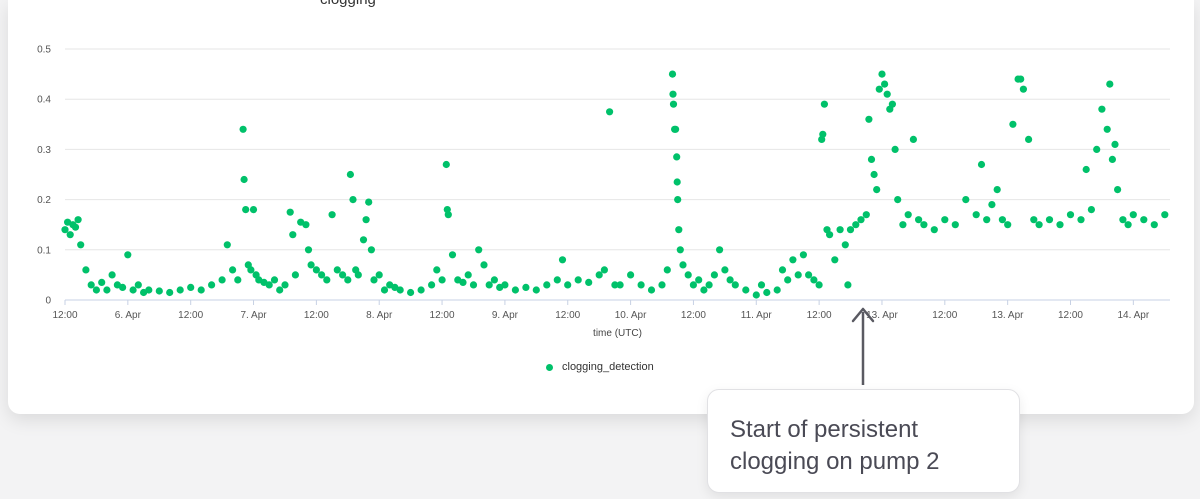  What do you see at coordinates (835, 461) in the screenshot?
I see `callout-line-2: clogging on pump 2` at bounding box center [835, 461].